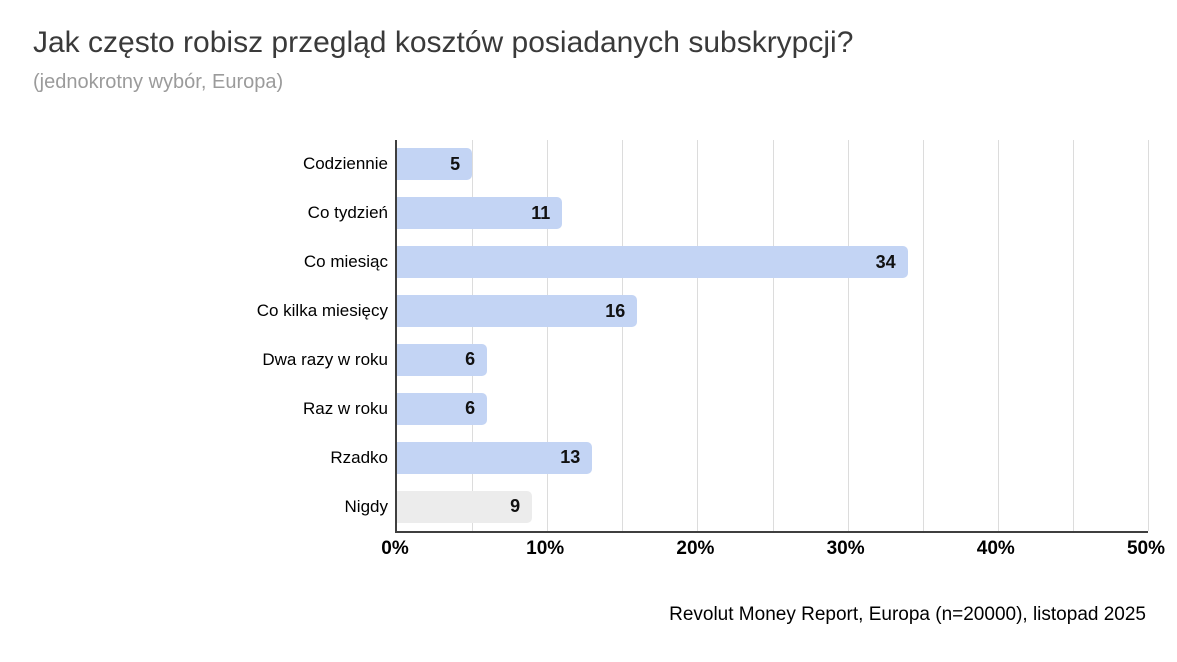 The image size is (1177, 662). I want to click on bar: 5, so click(435, 164).